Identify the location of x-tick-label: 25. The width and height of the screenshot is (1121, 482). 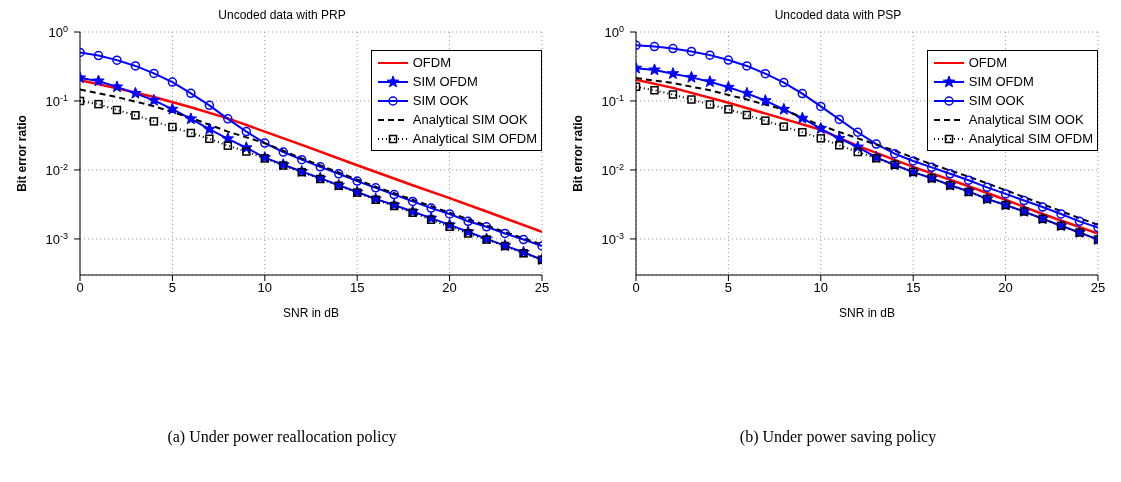
(1098, 288).